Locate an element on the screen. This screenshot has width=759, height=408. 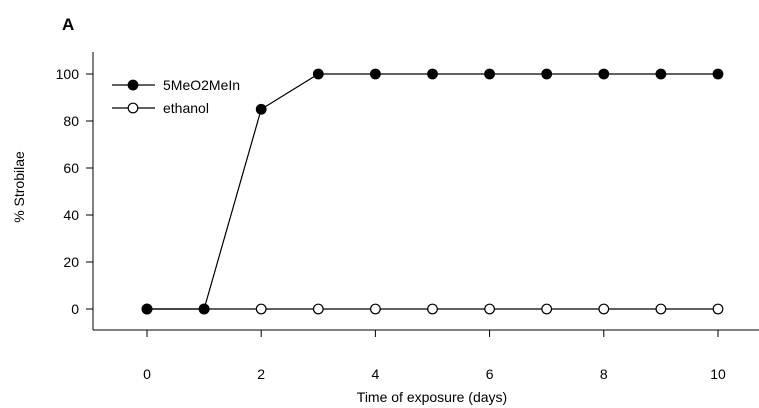
y-tick-label: 60 is located at coordinates (71, 168).